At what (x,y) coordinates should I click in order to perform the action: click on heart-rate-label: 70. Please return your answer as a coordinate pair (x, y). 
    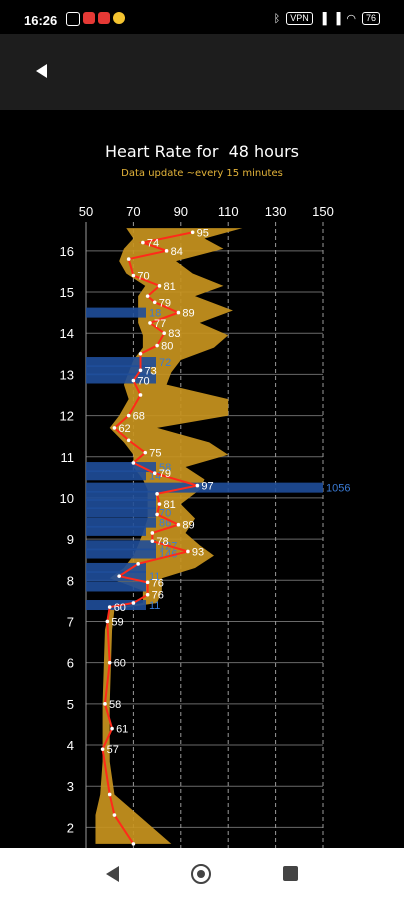
    Looking at the image, I should click on (143, 382).